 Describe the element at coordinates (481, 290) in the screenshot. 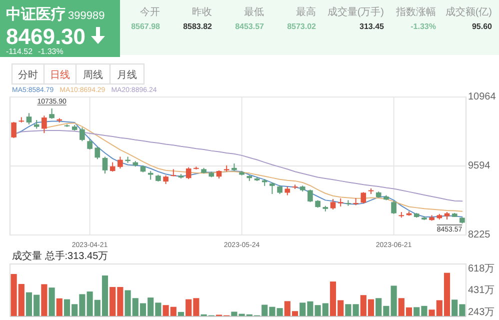

I see `y-tick-label: 431万` at that location.